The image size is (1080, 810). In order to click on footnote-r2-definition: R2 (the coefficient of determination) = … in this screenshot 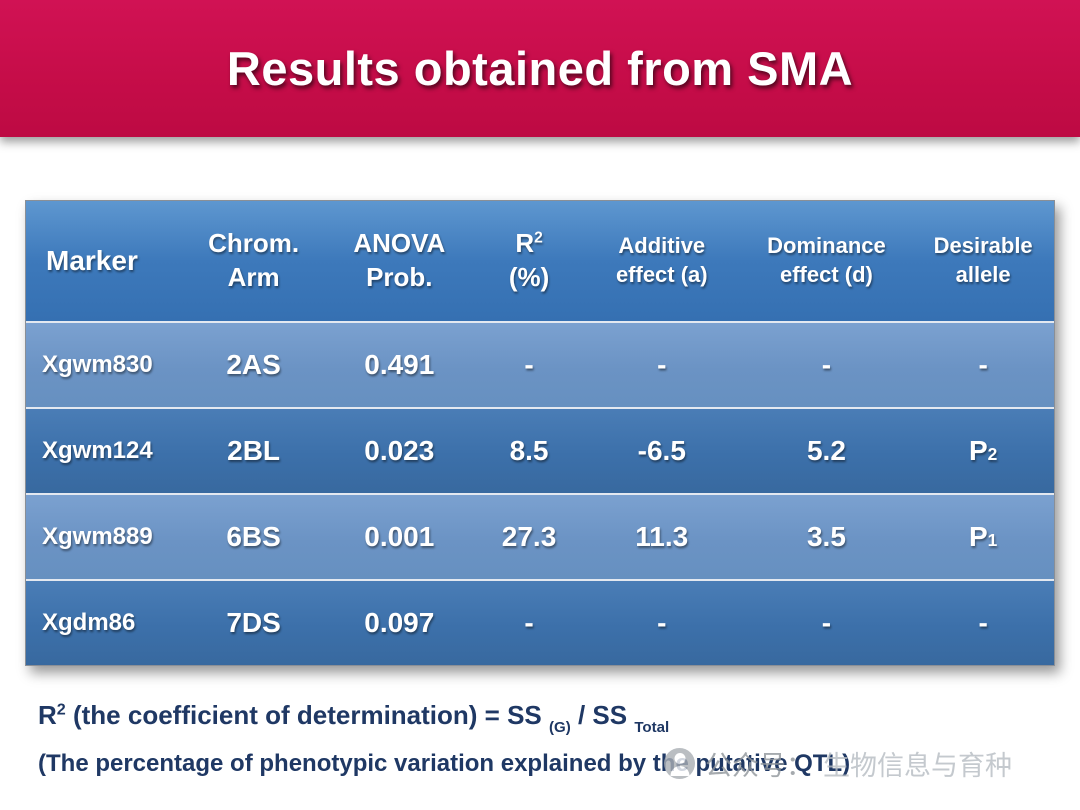, I will do `click(354, 718)`.